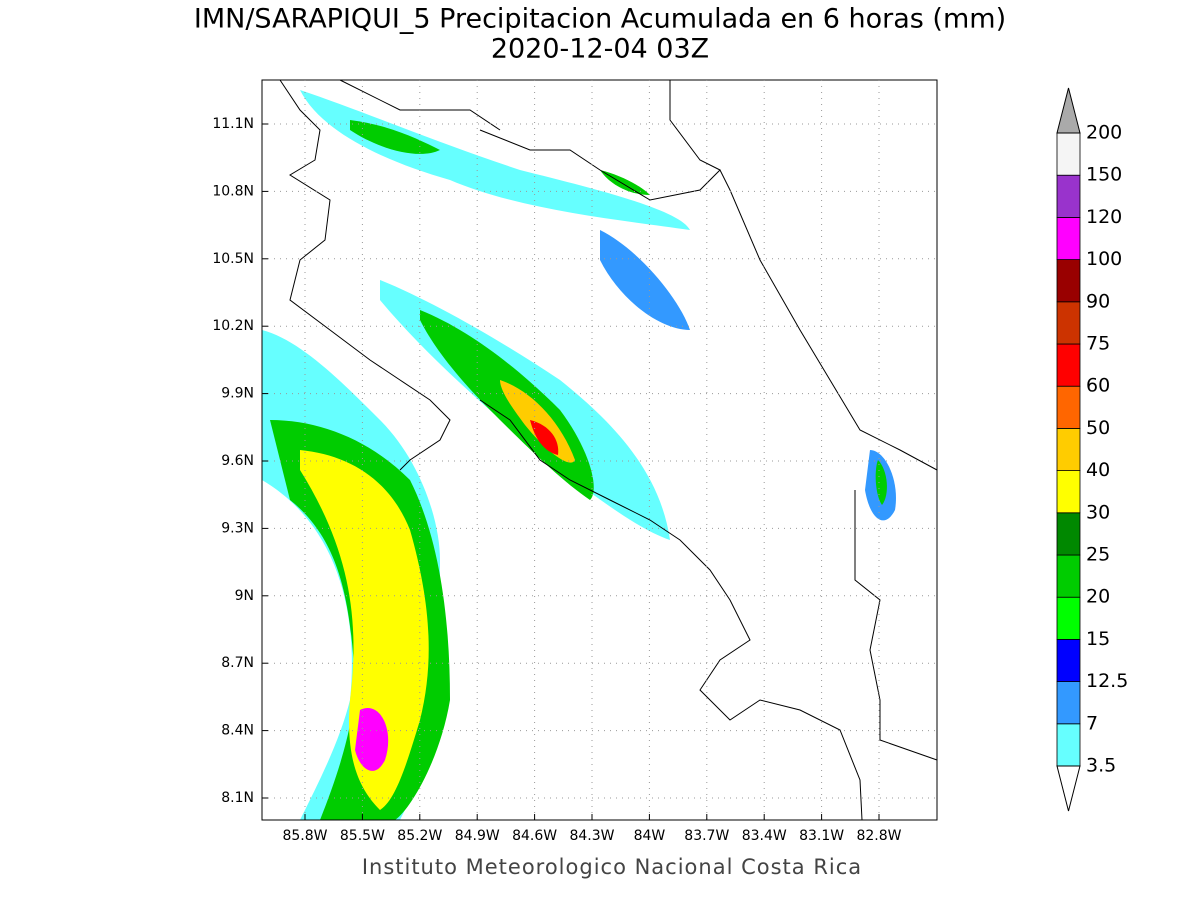  What do you see at coordinates (1068, 110) in the screenshot?
I see `colorbar-over` at bounding box center [1068, 110].